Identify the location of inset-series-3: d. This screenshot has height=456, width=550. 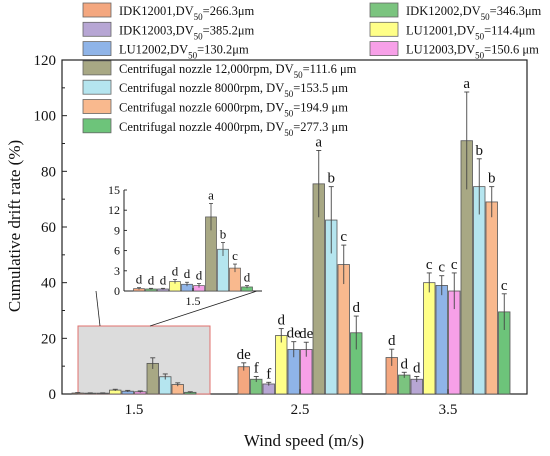
(175, 278).